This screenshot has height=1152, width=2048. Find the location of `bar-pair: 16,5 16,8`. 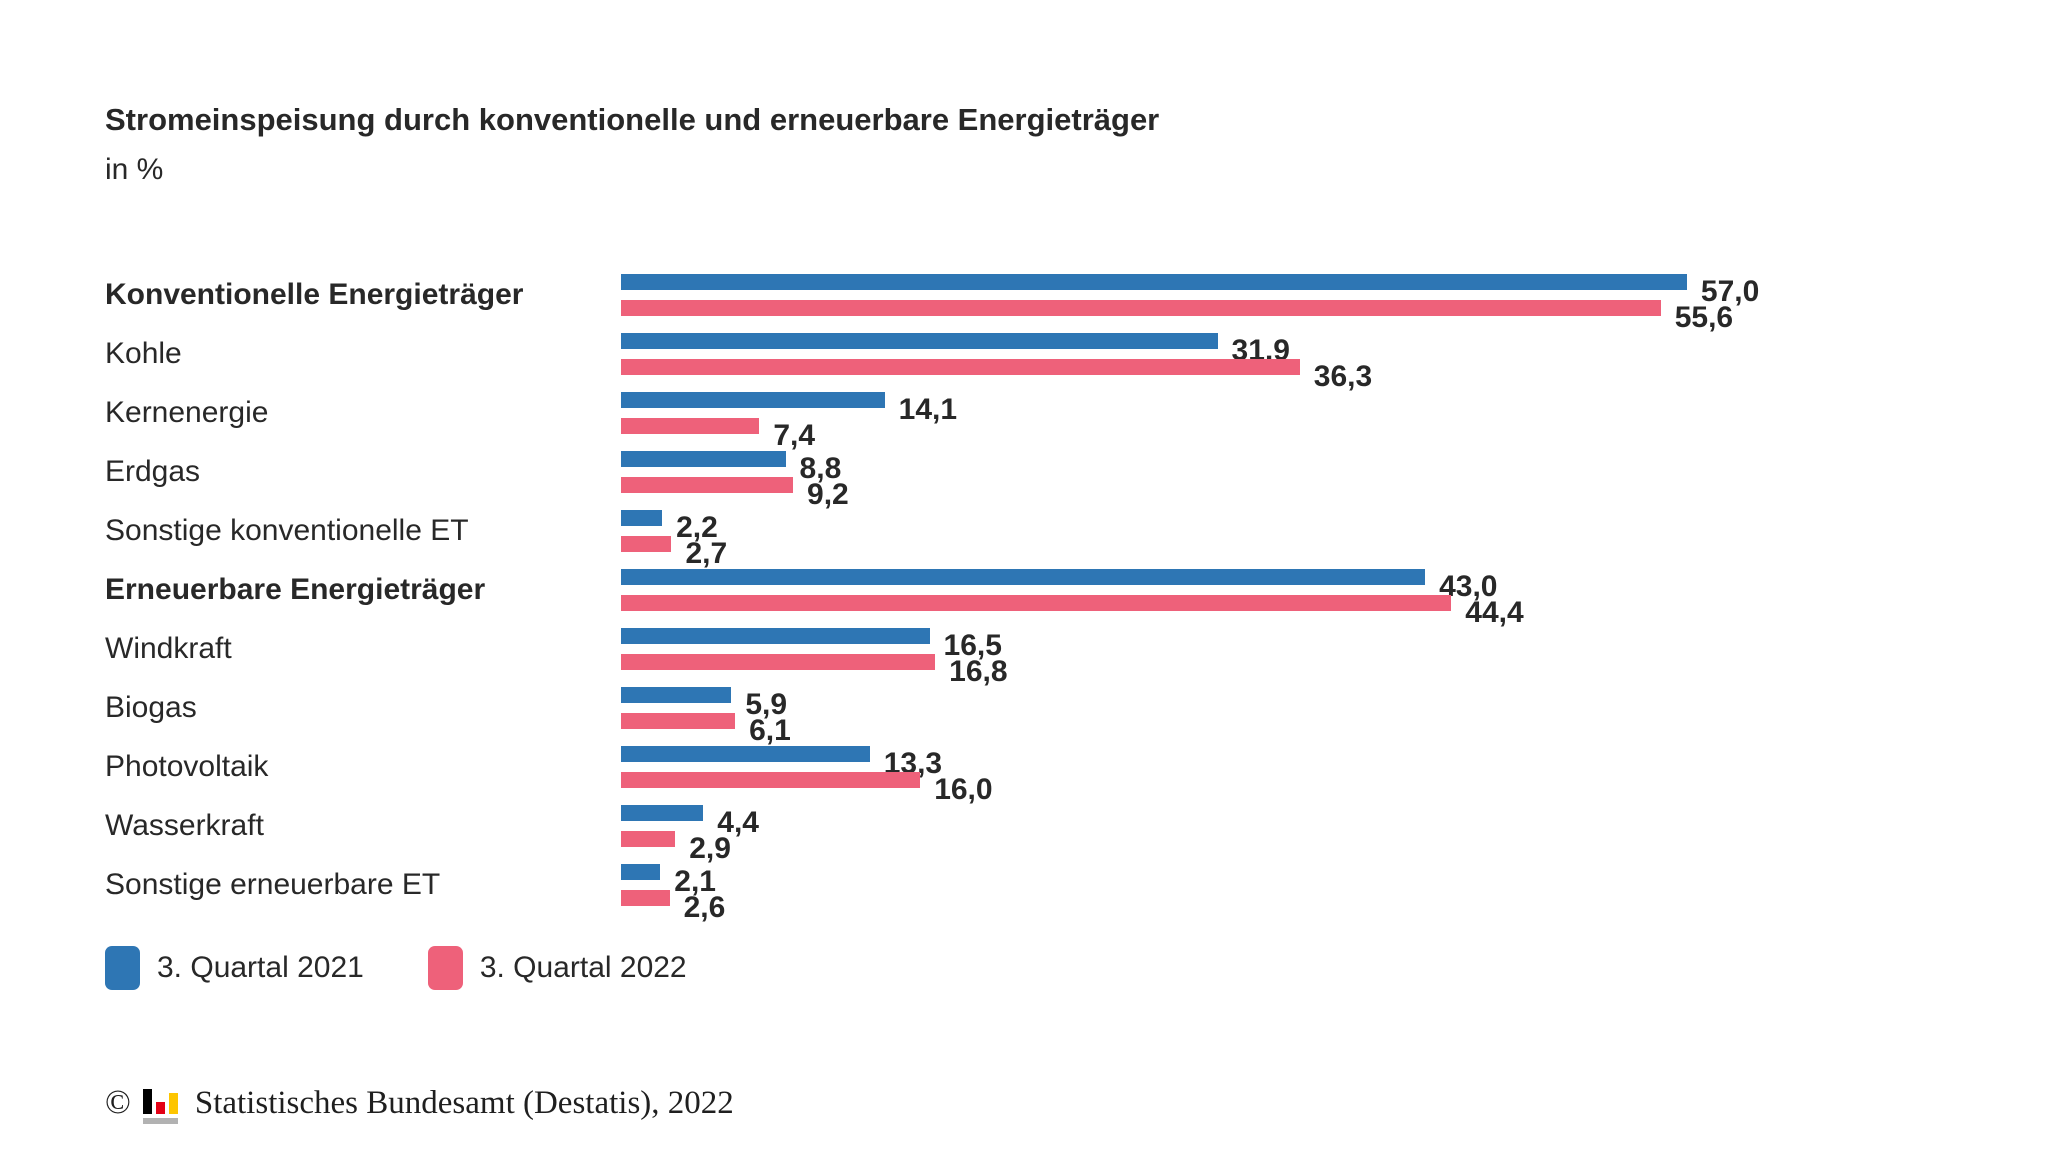

bar-pair: 16,5 16,8 is located at coordinates (1334, 657).